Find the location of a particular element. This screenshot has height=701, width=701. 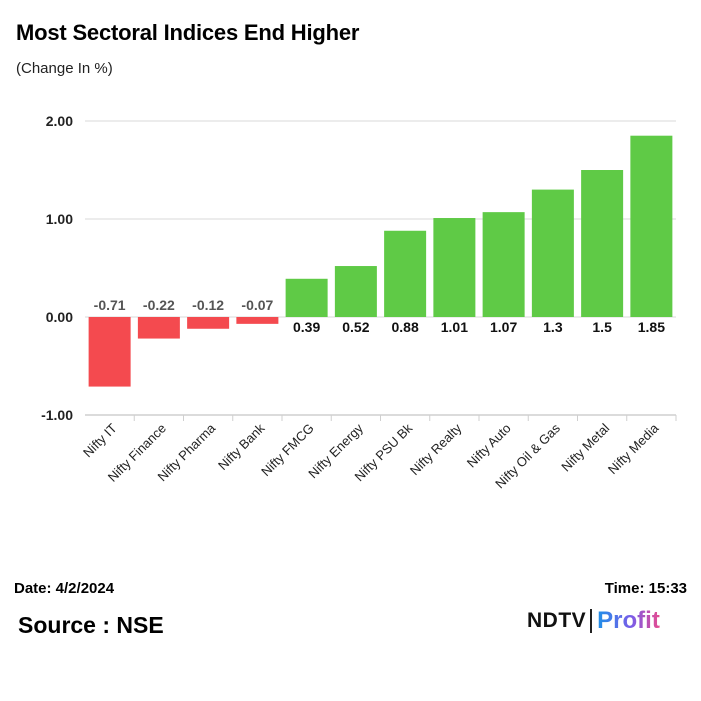

data-label: 0.88 is located at coordinates (405, 327).